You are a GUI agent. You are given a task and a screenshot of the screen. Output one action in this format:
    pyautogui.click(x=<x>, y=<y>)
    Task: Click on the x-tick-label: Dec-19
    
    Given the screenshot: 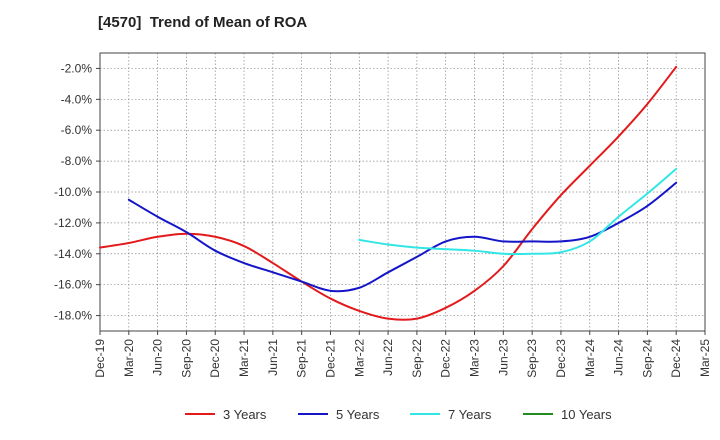 What is the action you would take?
    pyautogui.click(x=100, y=358)
    